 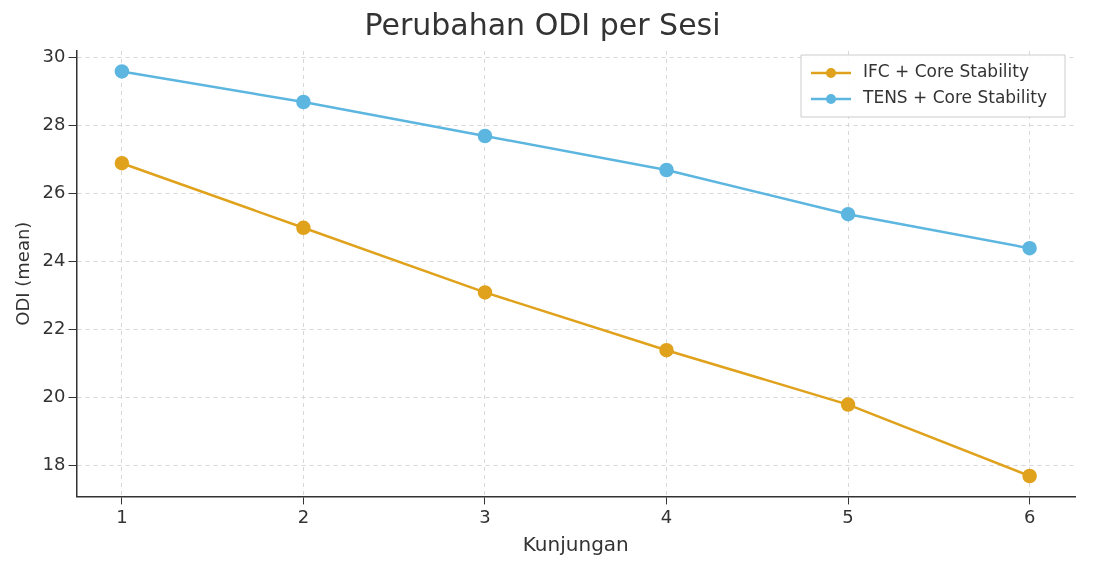 What do you see at coordinates (54, 328) in the screenshot?
I see `y-tick-label: 22` at bounding box center [54, 328].